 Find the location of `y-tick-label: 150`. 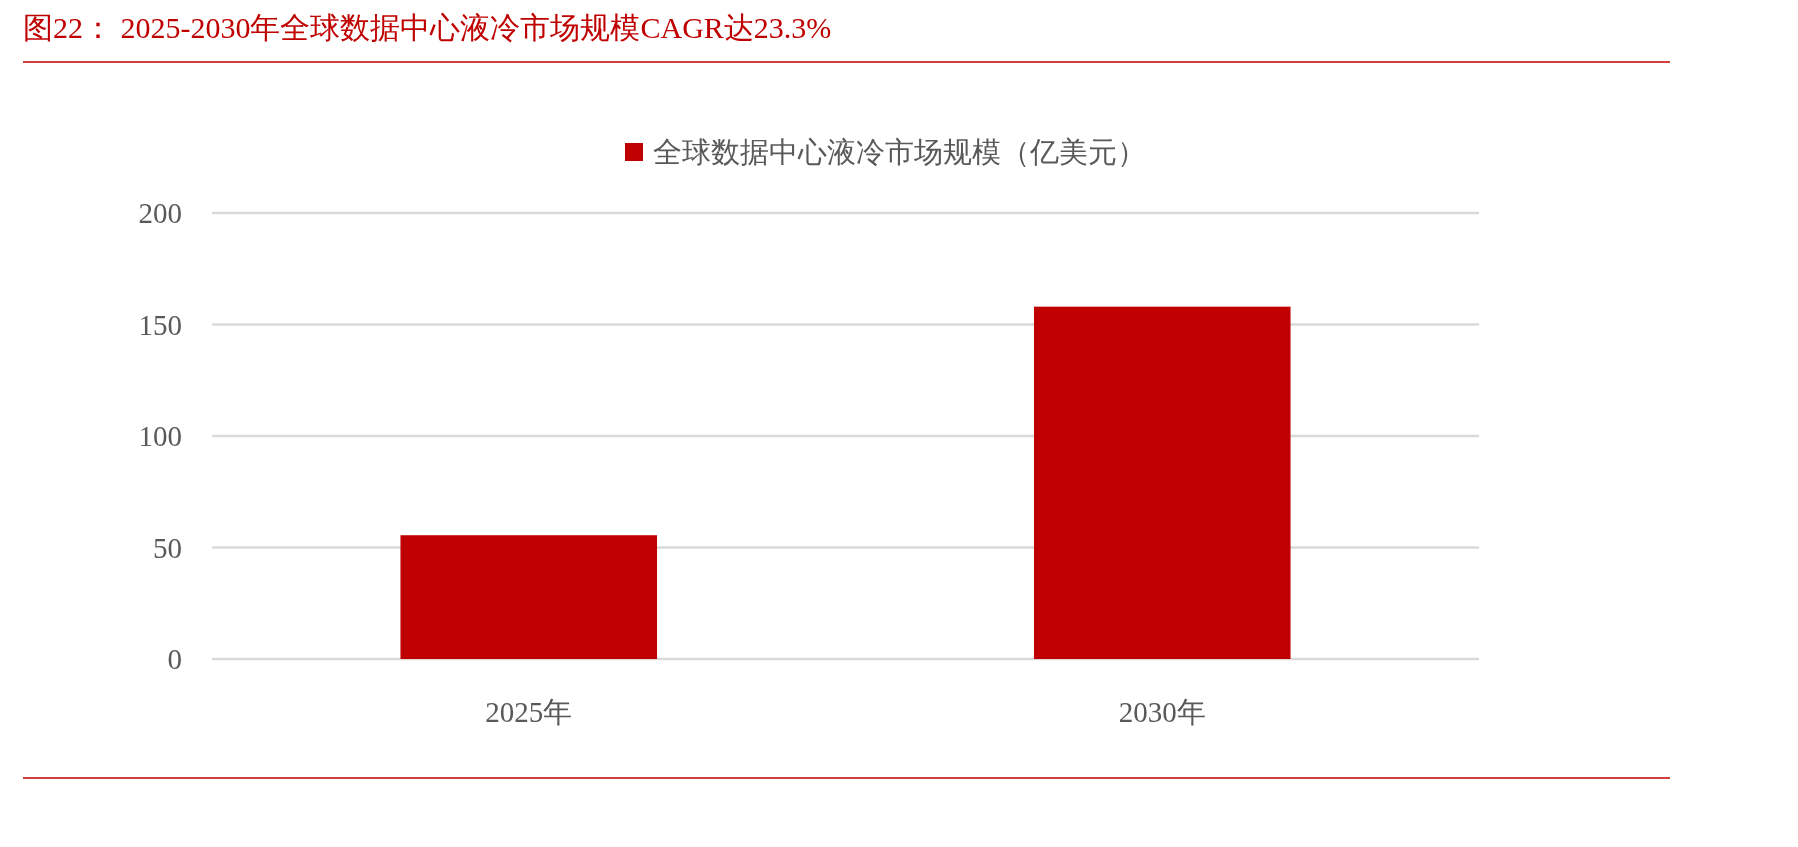

y-tick-label: 150 is located at coordinates (160, 324).